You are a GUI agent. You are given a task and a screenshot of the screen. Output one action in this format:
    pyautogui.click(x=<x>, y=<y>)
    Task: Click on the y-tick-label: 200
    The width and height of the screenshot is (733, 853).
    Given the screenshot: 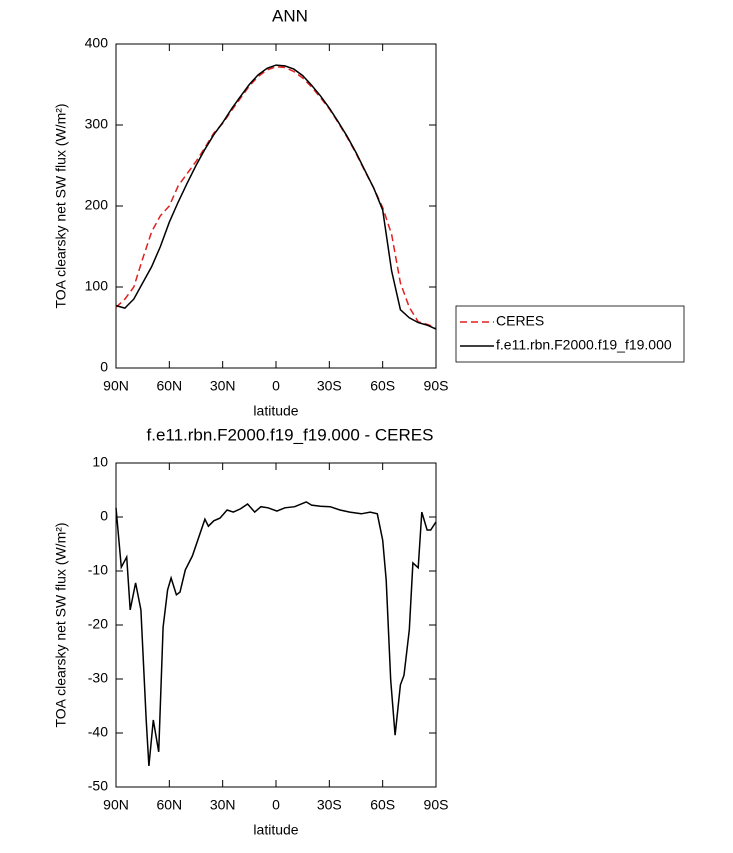 What is the action you would take?
    pyautogui.click(x=97, y=205)
    